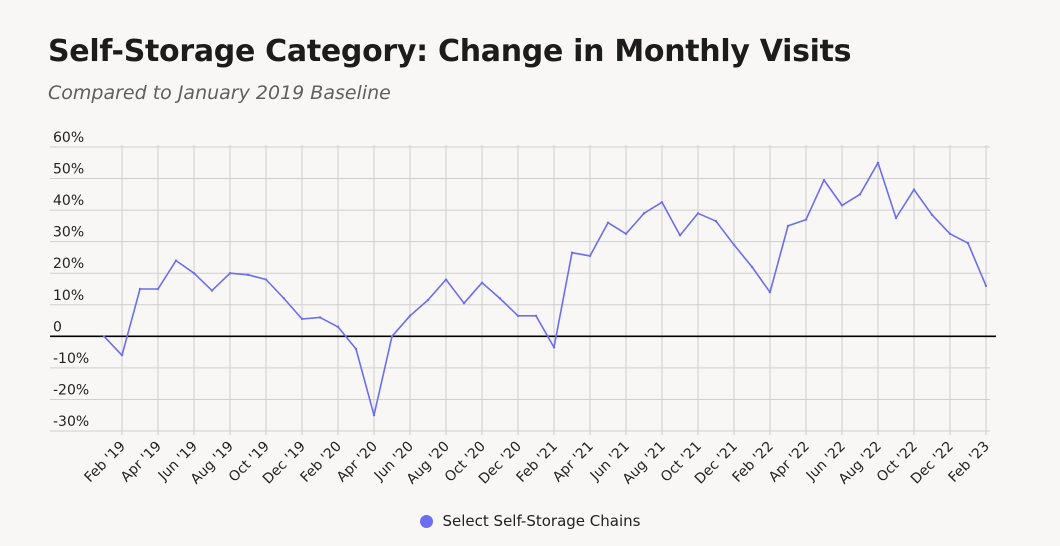  Describe the element at coordinates (71, 359) in the screenshot. I see `y-tick-label: -10%` at that location.